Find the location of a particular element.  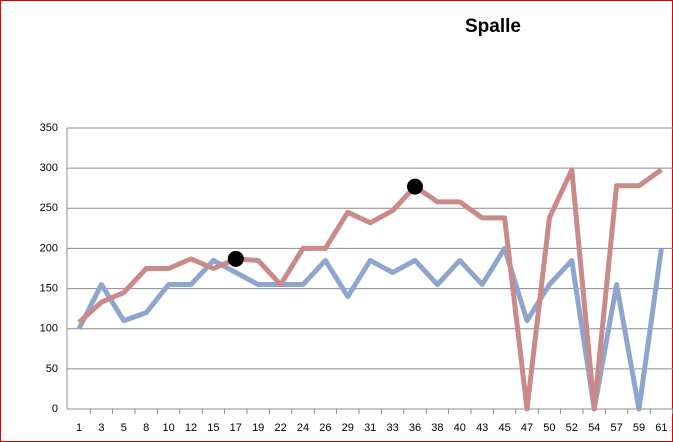

y-tick-label: 300 is located at coordinates (49, 168).